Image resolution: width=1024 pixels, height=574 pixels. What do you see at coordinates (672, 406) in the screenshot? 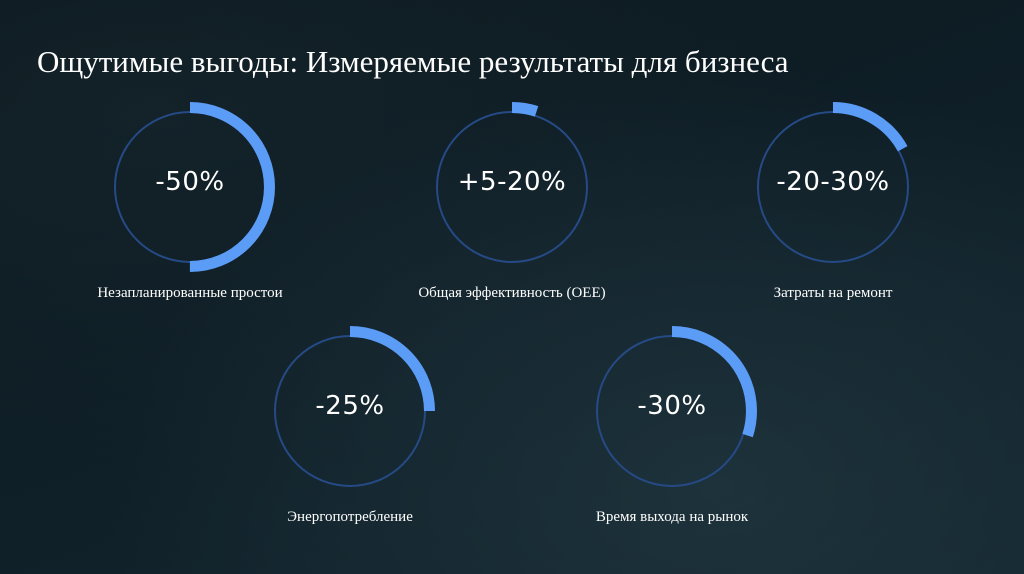
I see `metric-value: -30%` at bounding box center [672, 406].